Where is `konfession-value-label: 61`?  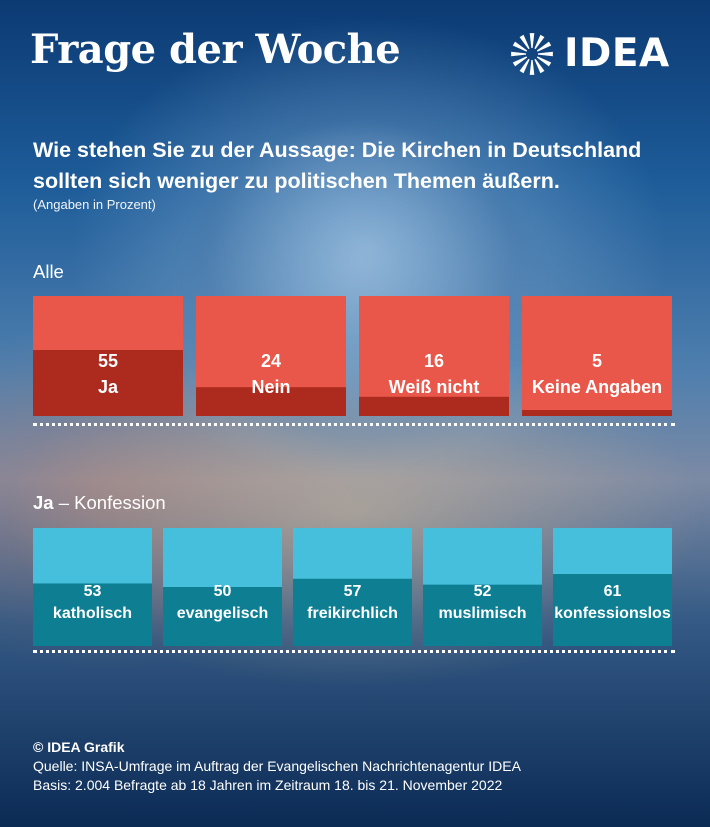 konfession-value-label: 61 is located at coordinates (613, 591).